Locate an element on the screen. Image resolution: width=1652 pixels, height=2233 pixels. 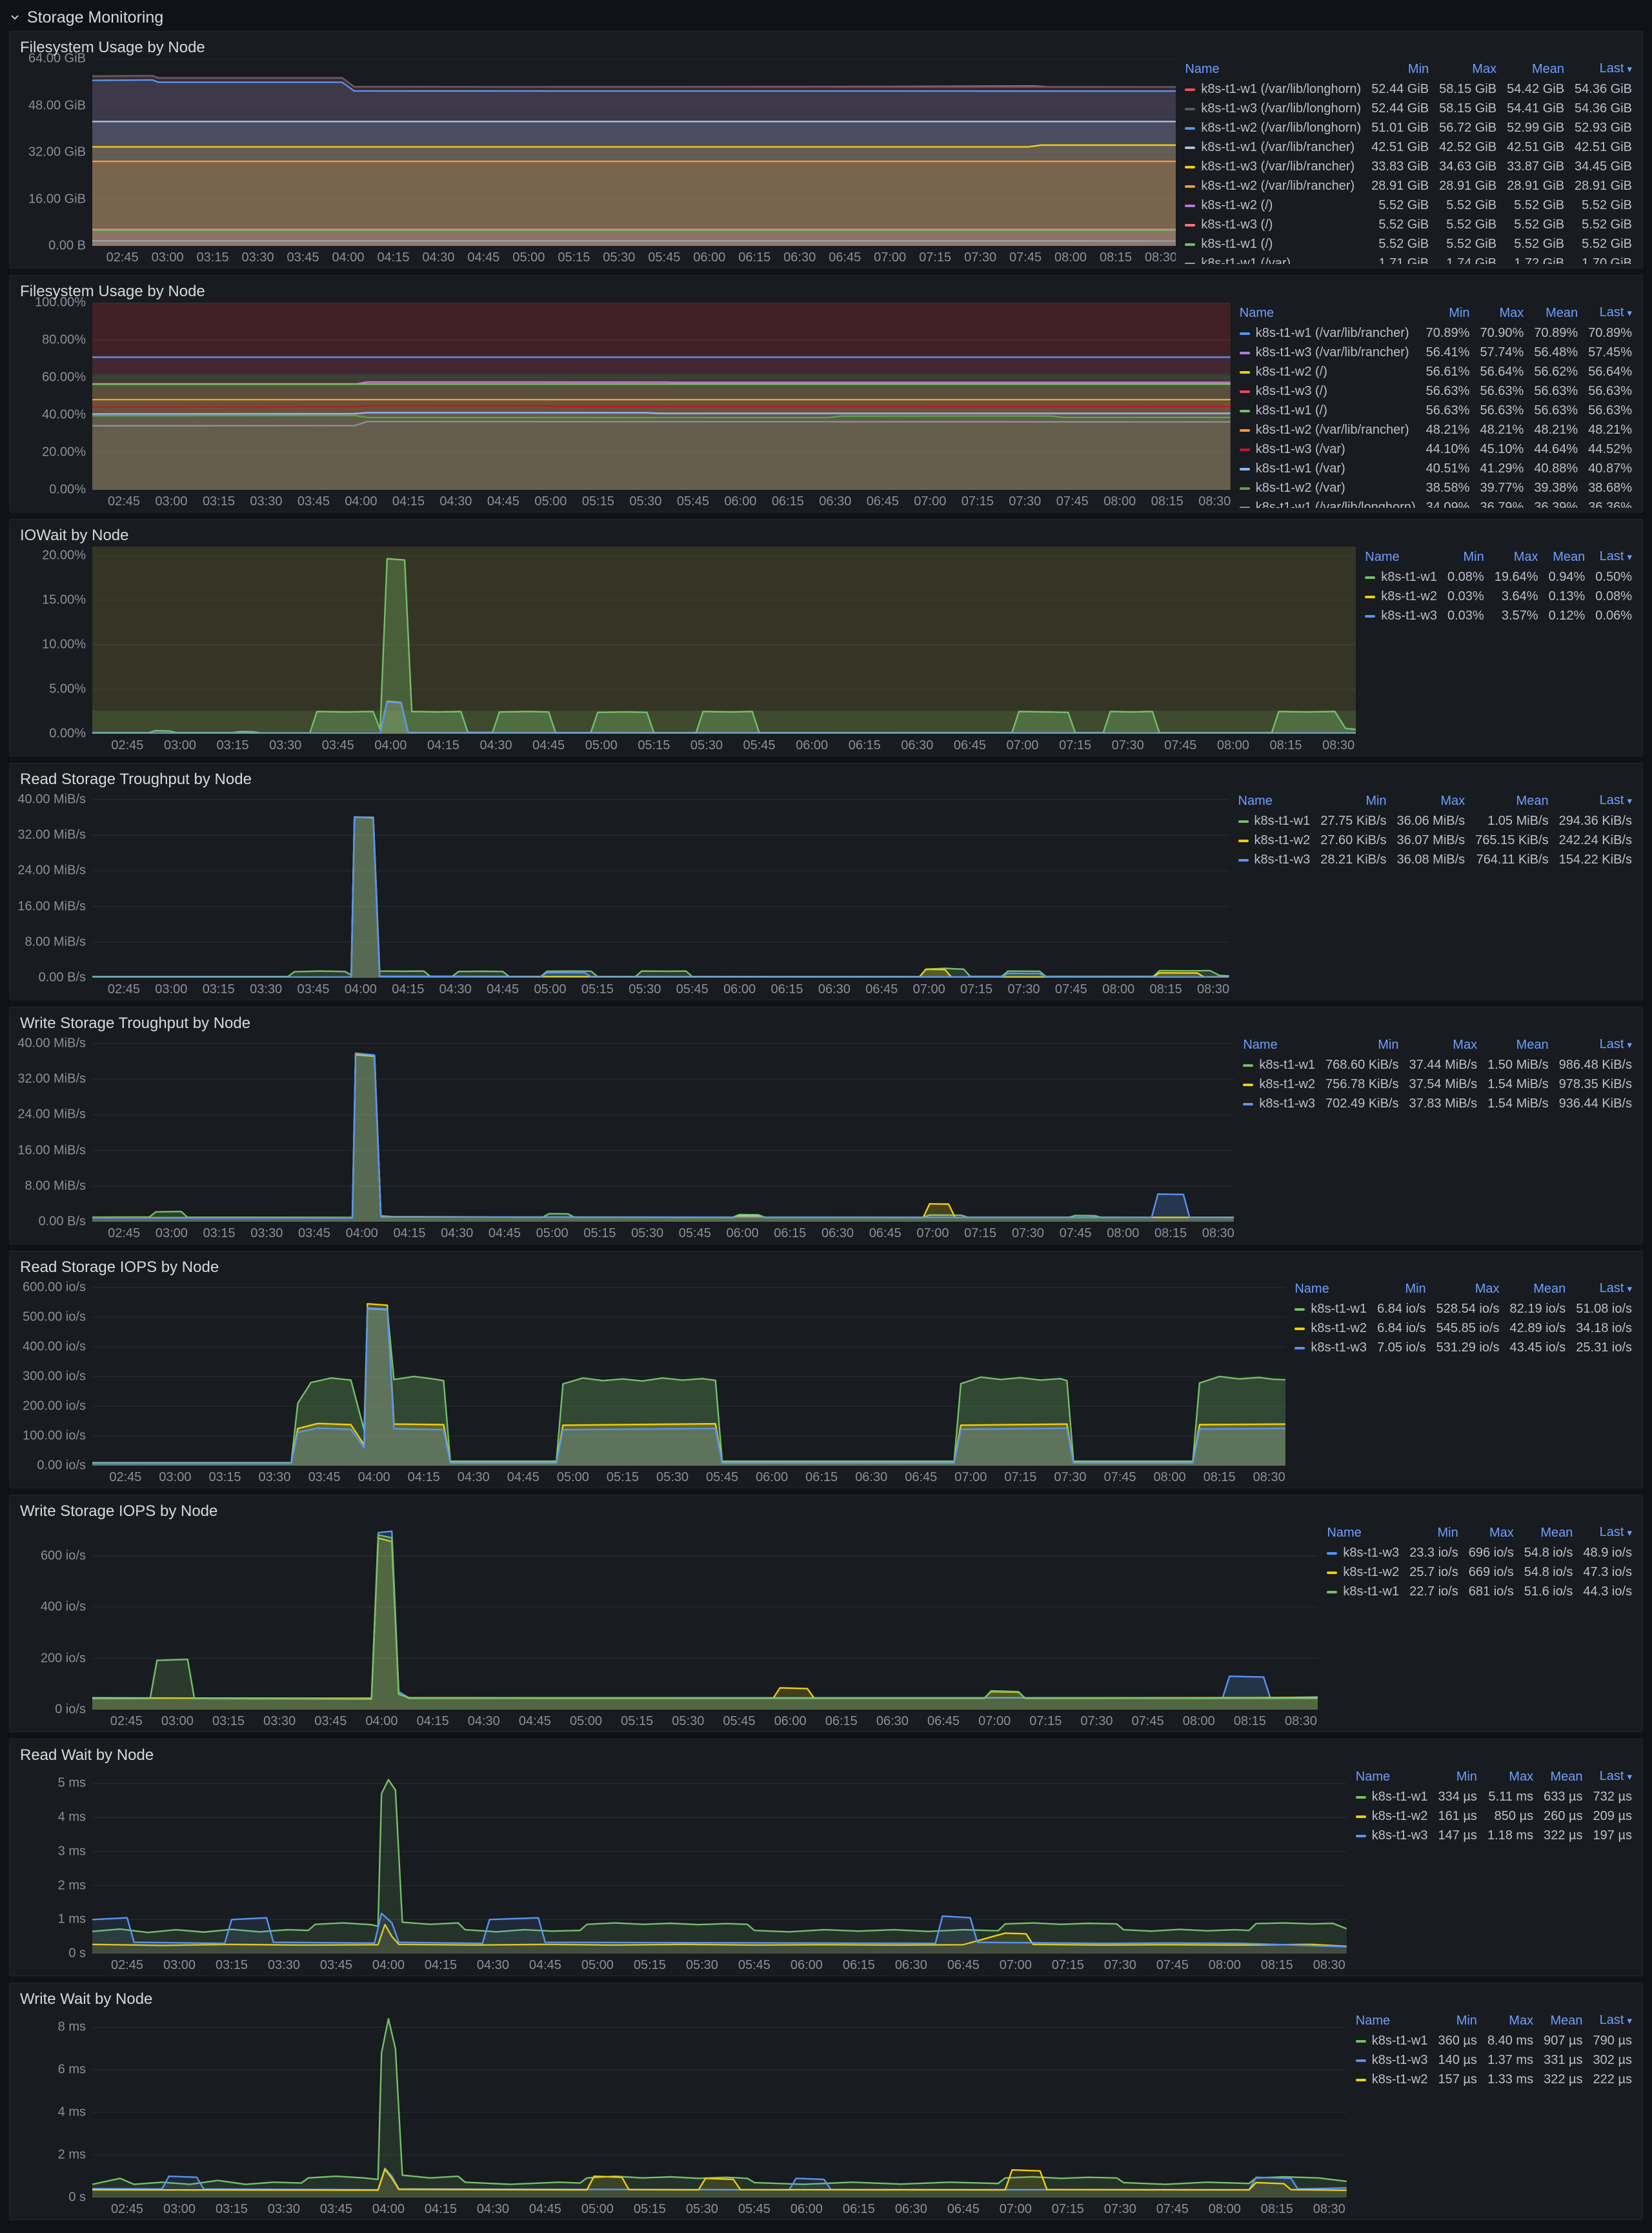
panel-title: Read Storage Troughput by Node is located at coordinates (136, 779).